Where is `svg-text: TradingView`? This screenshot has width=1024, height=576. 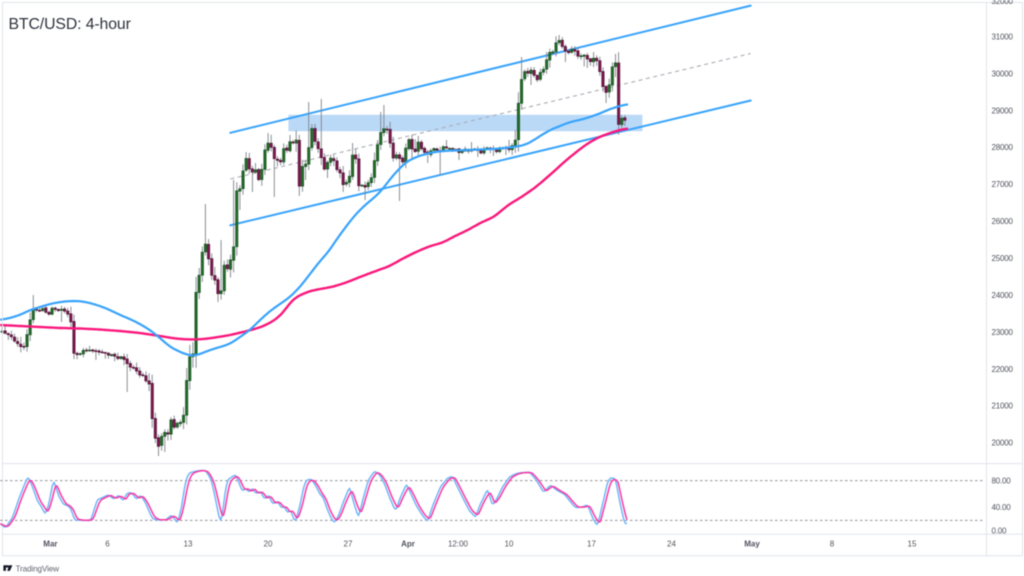
svg-text: TradingView is located at coordinates (38, 568).